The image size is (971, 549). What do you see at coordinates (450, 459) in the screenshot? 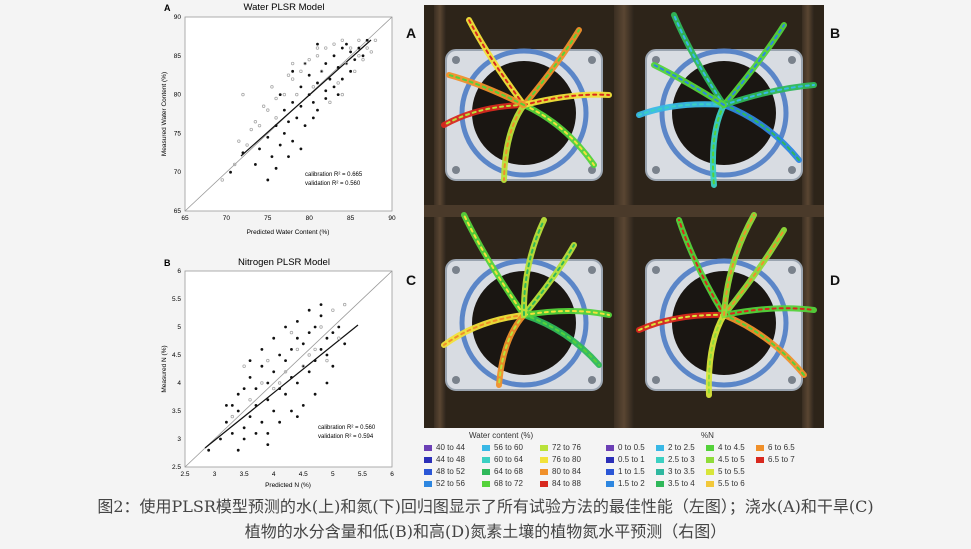
I see `legend-label: 44 to 48` at bounding box center [450, 459].